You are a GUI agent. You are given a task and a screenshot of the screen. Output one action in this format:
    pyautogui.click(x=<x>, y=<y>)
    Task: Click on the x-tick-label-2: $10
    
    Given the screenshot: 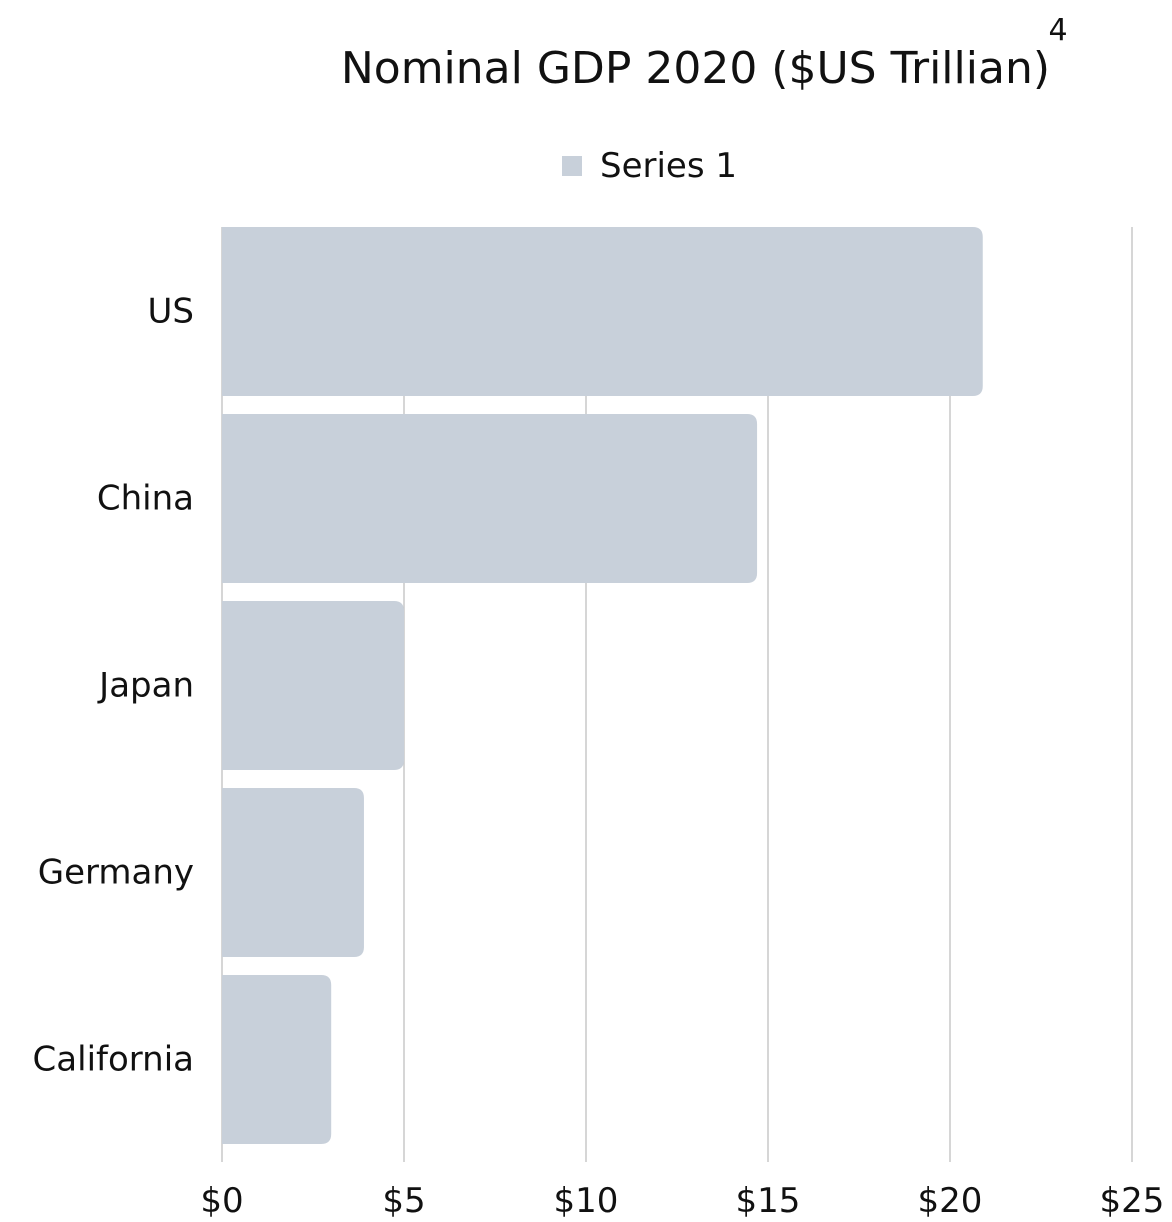 What is the action you would take?
    pyautogui.click(x=586, y=1199)
    